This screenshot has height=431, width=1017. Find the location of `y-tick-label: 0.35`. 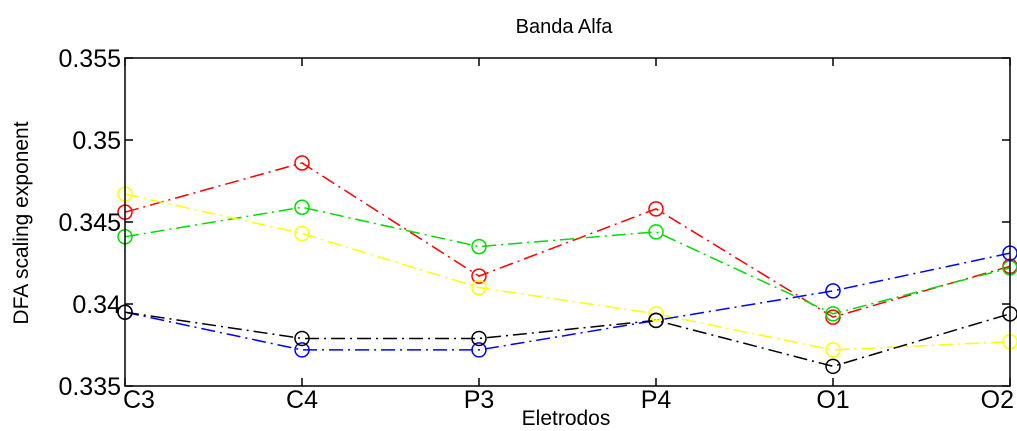

y-tick-label: 0.35 is located at coordinates (96, 141).